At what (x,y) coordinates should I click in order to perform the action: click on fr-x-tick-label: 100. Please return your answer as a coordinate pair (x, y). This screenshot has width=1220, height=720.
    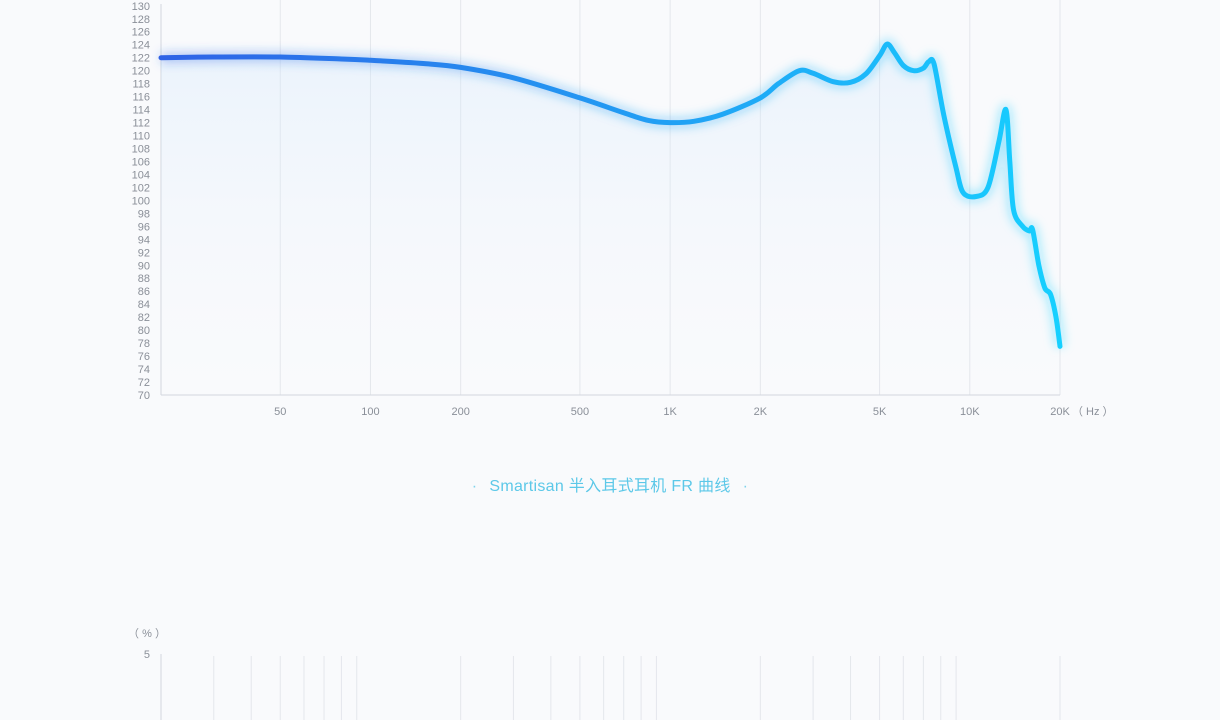
    Looking at the image, I should click on (370, 412).